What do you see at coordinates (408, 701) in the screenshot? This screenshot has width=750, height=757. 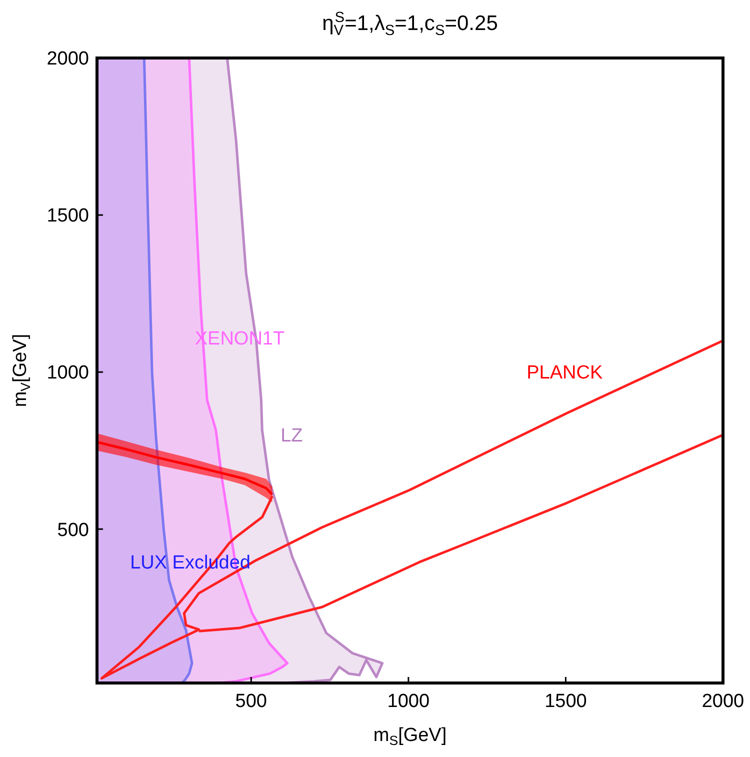 I see `x-tick-label: 1000` at bounding box center [408, 701].